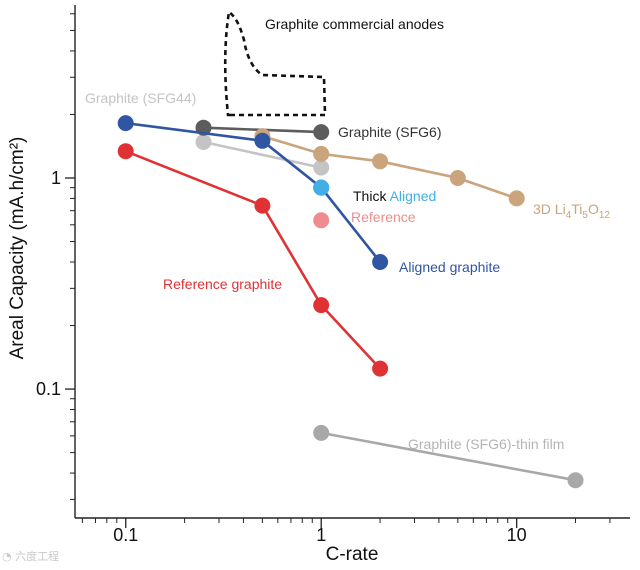 The height and width of the screenshot is (570, 640). What do you see at coordinates (413, 196) in the screenshot?
I see `annotation-aligned-word: Aligned` at bounding box center [413, 196].